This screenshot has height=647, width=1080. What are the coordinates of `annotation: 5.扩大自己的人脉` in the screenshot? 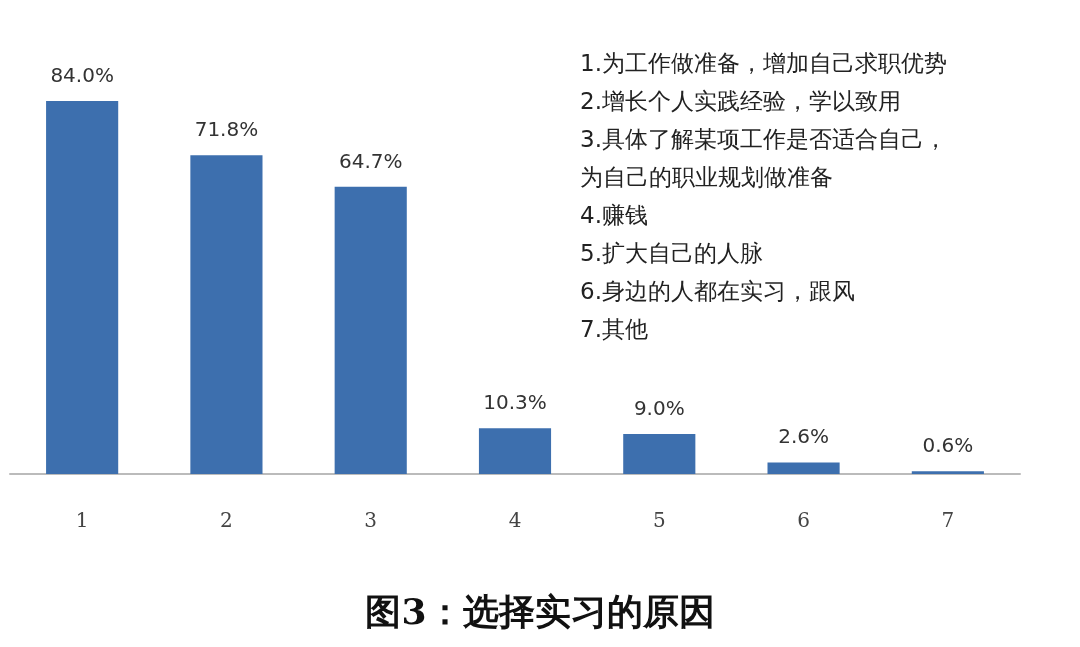 It's located at (671, 253).